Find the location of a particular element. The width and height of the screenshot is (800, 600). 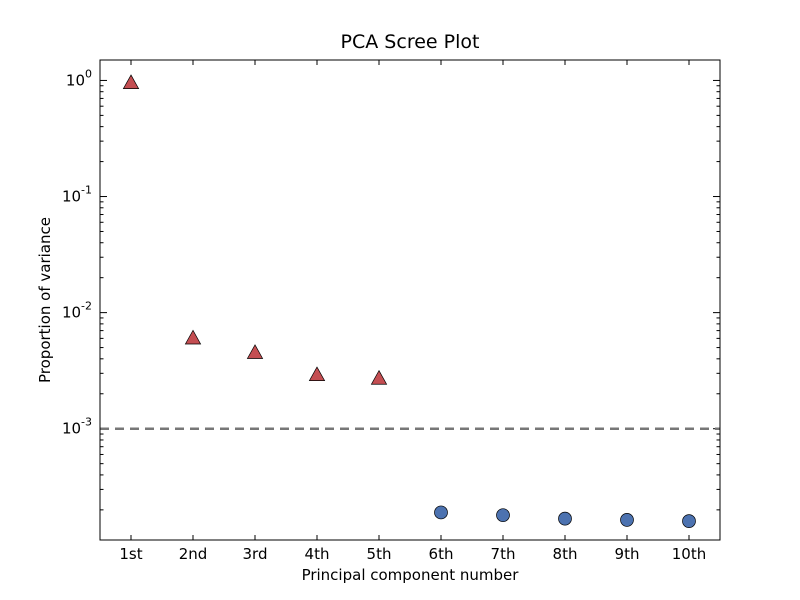

x-axis-label: Principal component number is located at coordinates (411, 575).